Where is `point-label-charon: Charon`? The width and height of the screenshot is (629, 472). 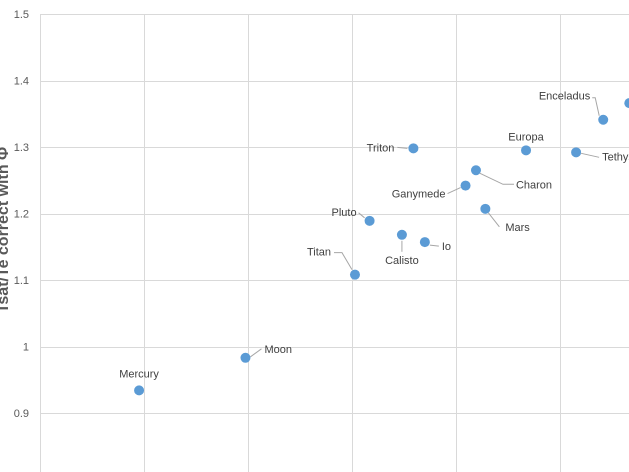
point-label-charon: Charon is located at coordinates (534, 185).